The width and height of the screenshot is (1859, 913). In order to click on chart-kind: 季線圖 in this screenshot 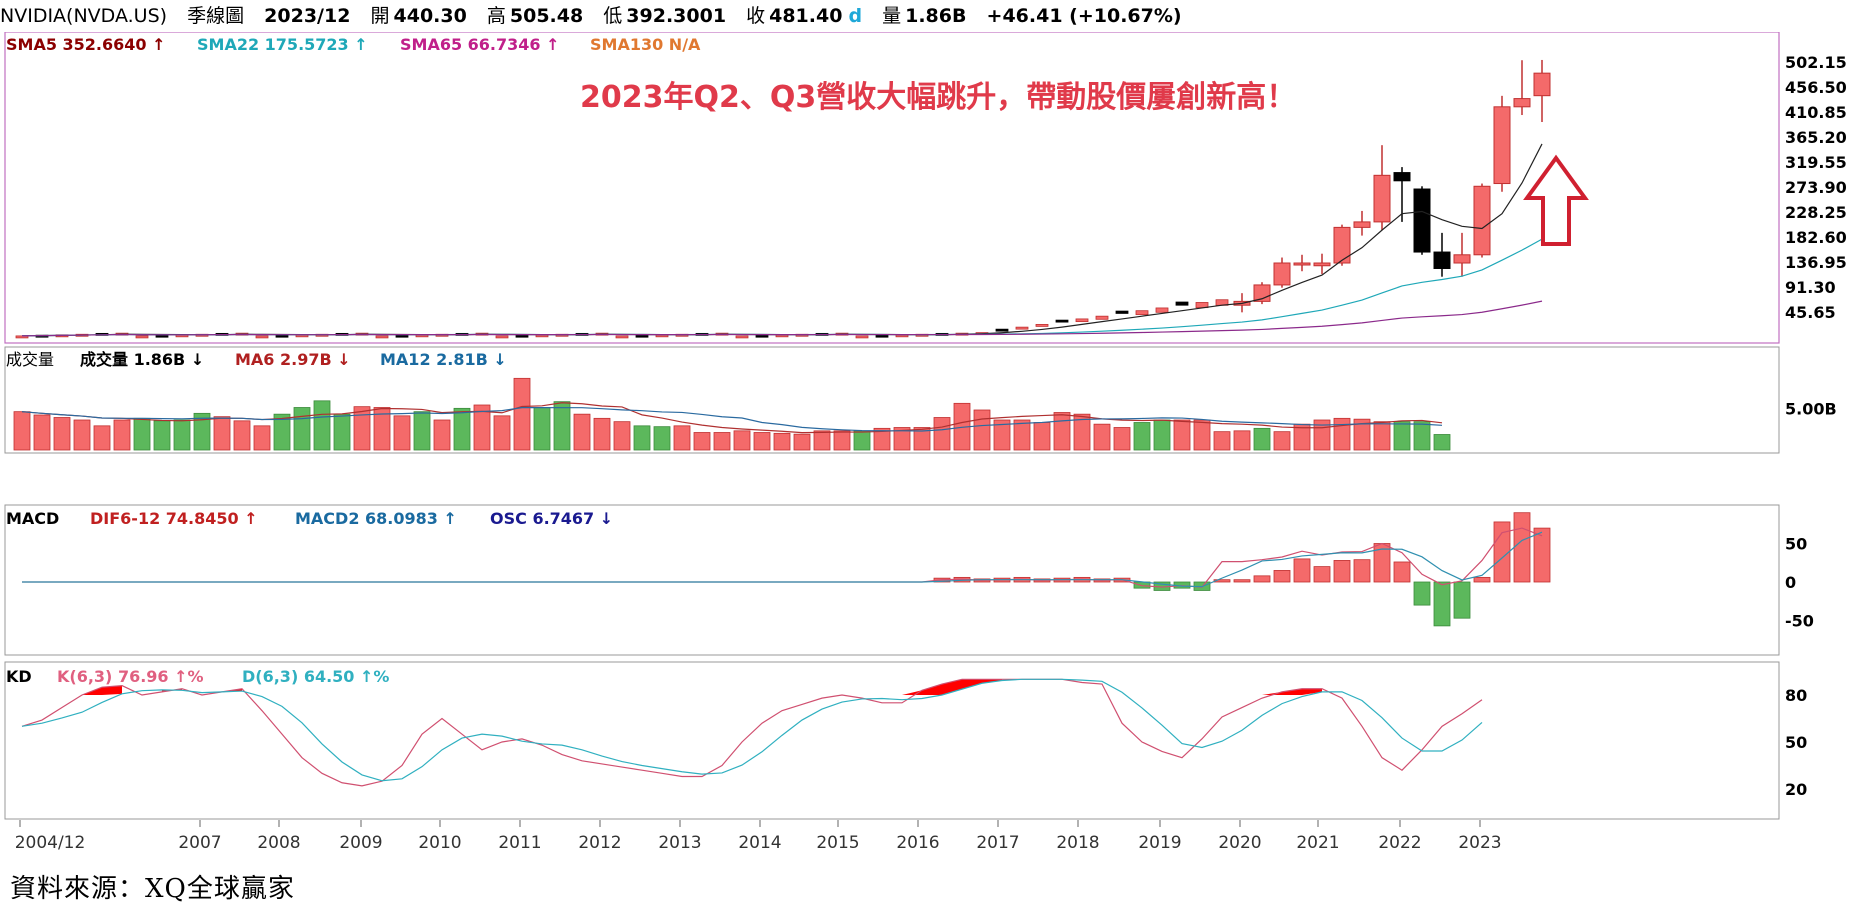, I will do `click(216, 16)`.